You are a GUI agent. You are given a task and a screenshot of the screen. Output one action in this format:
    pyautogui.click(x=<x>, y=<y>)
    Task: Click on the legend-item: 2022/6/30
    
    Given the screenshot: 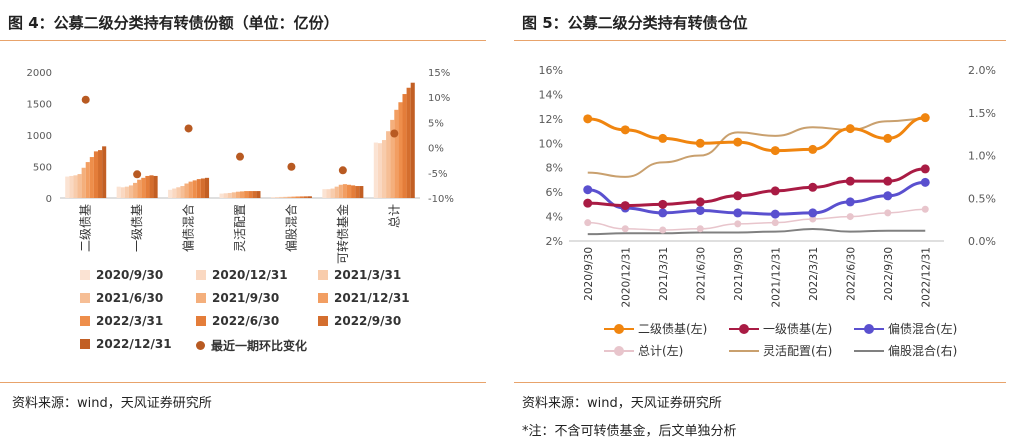 What is the action you would take?
    pyautogui.click(x=237, y=321)
    